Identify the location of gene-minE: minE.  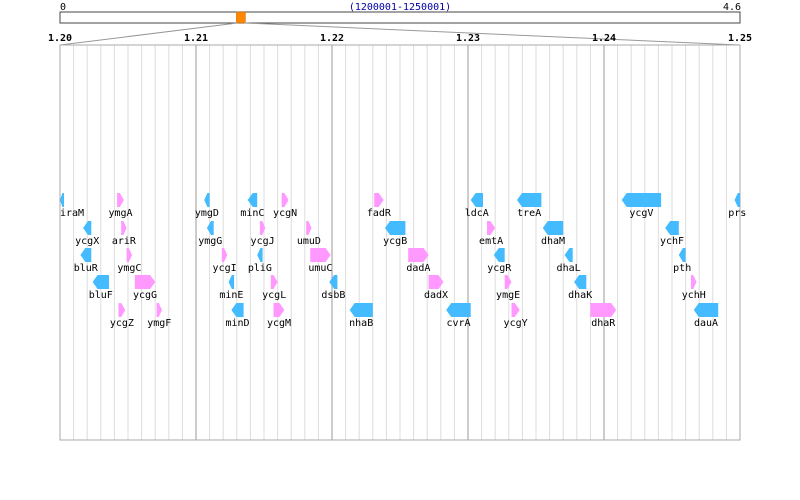
(231, 288).